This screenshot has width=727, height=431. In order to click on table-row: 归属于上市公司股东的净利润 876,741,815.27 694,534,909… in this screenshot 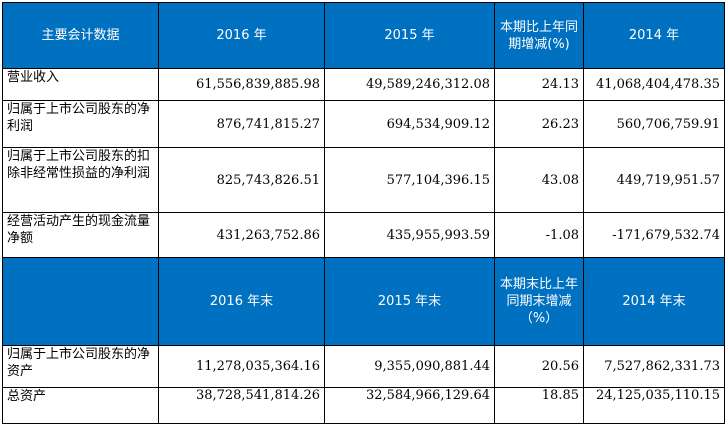, I will do `click(363, 124)`.